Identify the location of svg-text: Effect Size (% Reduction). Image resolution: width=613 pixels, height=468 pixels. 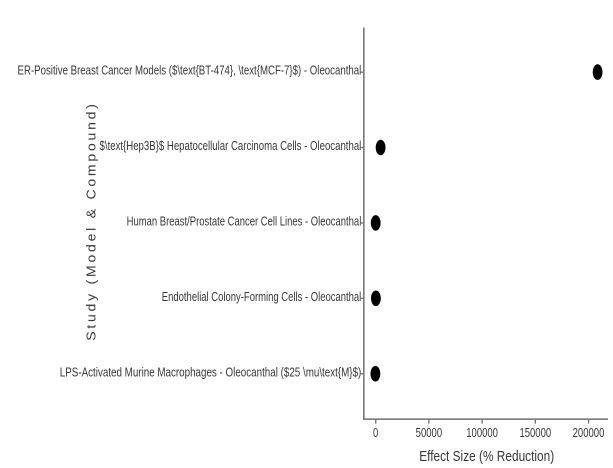
(486, 456).